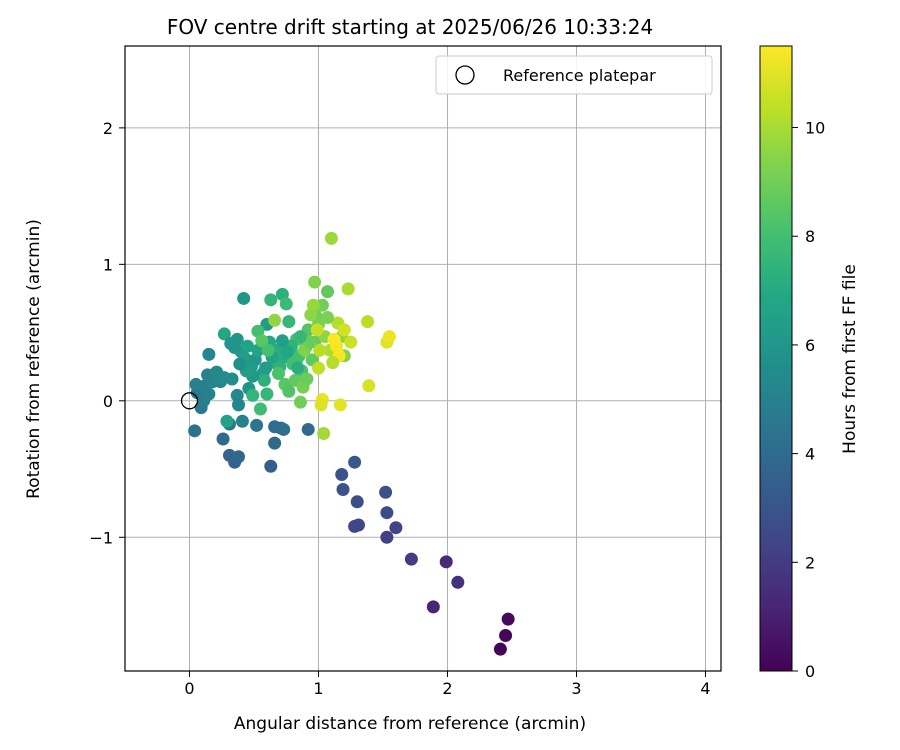 The width and height of the screenshot is (900, 750). What do you see at coordinates (576, 688) in the screenshot?
I see `x-tick-label: 3` at bounding box center [576, 688].